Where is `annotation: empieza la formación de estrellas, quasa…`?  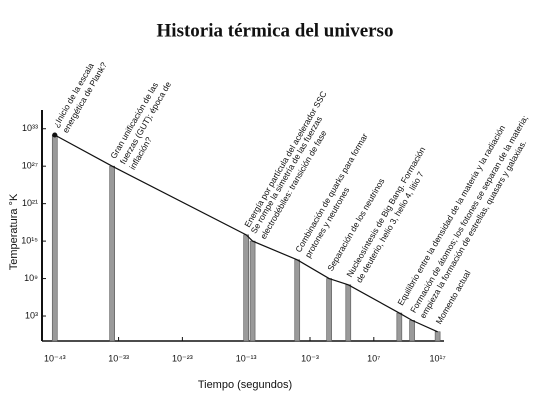
annotation: empieza la formación de estrellas, quasa… is located at coordinates (473, 229).